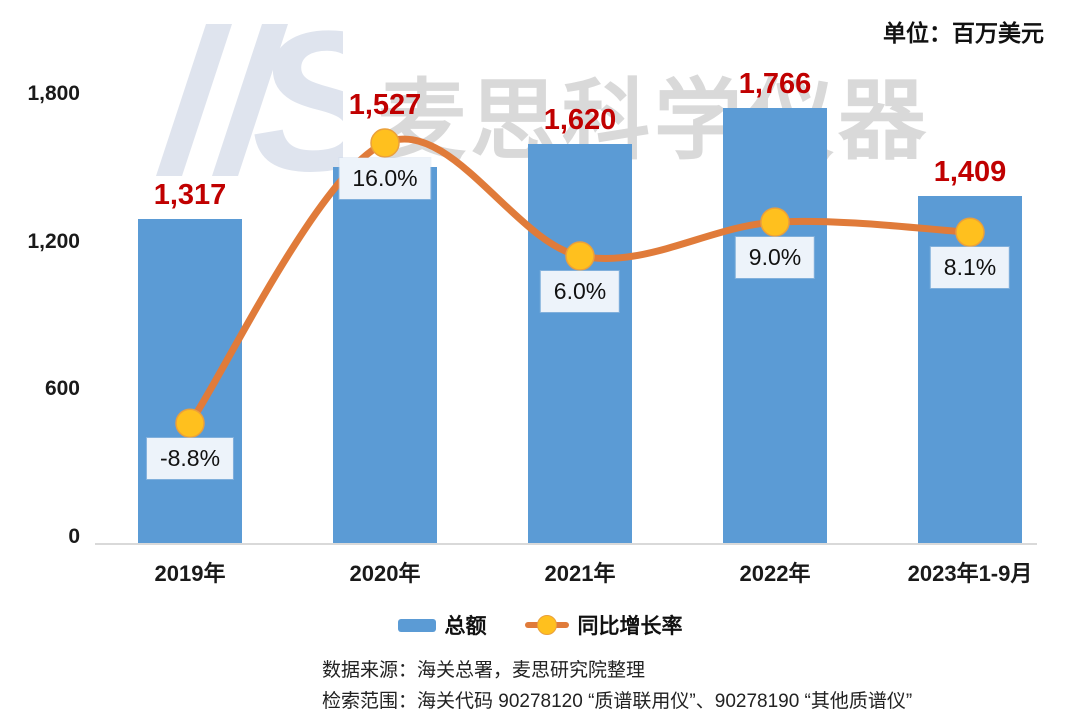  Describe the element at coordinates (53, 93) in the screenshot. I see `y-axis-label: 1,800` at that location.